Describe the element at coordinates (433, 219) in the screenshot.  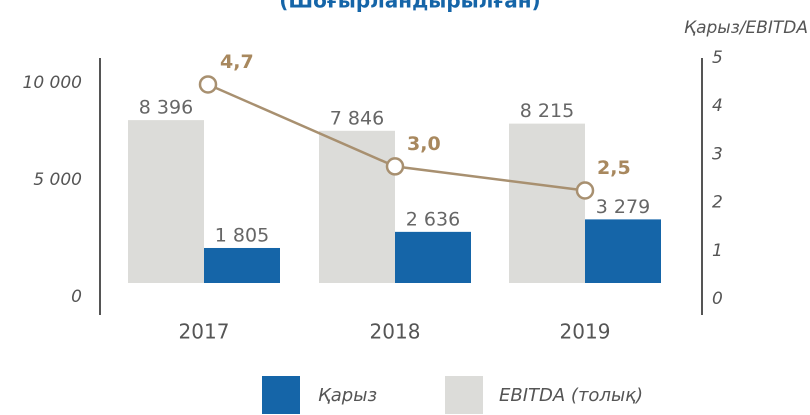
I see `data-label: 2 636` at that location.